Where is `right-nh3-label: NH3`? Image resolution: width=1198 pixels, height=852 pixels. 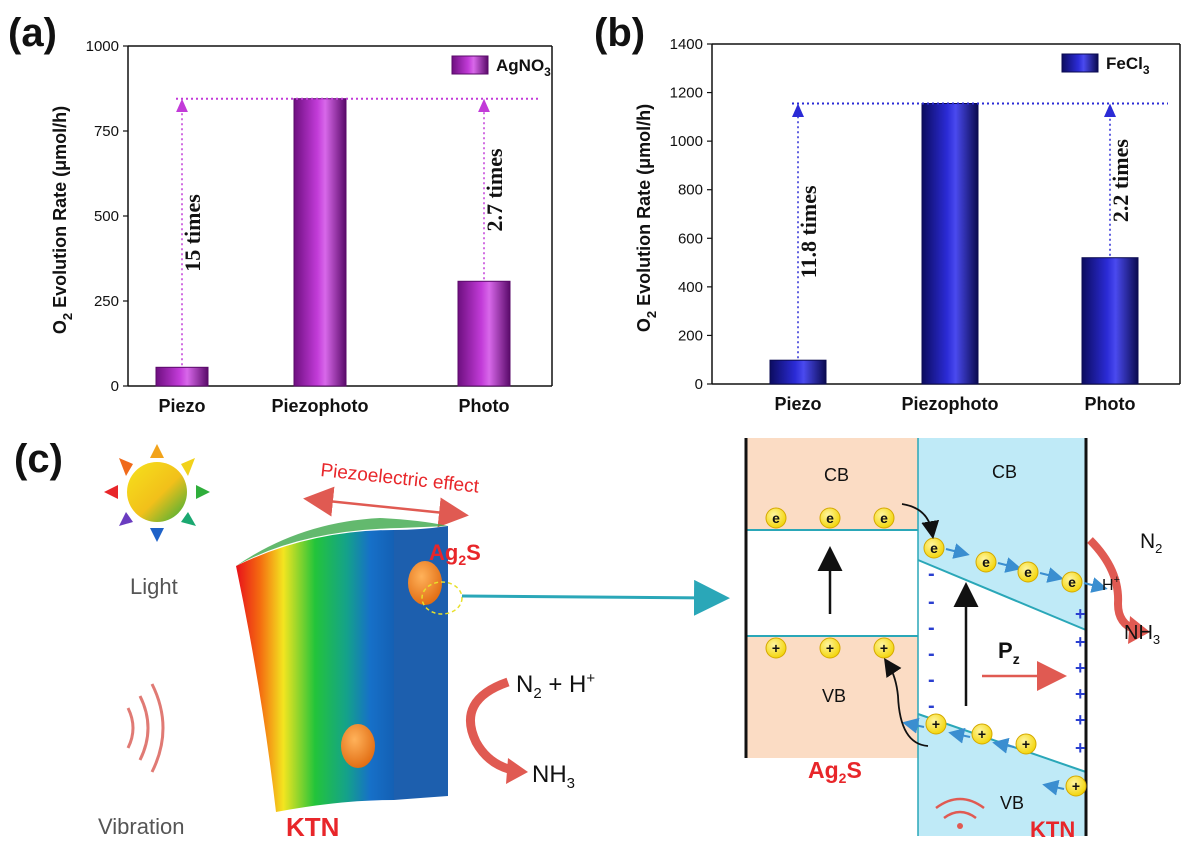 right-nh3-label: NH3 is located at coordinates (1142, 634).